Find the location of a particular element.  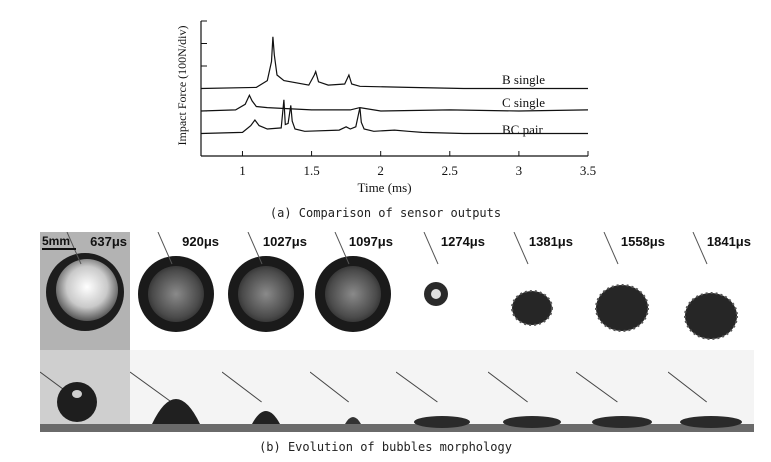

frame-time-label: 1274μs is located at coordinates (462, 241).